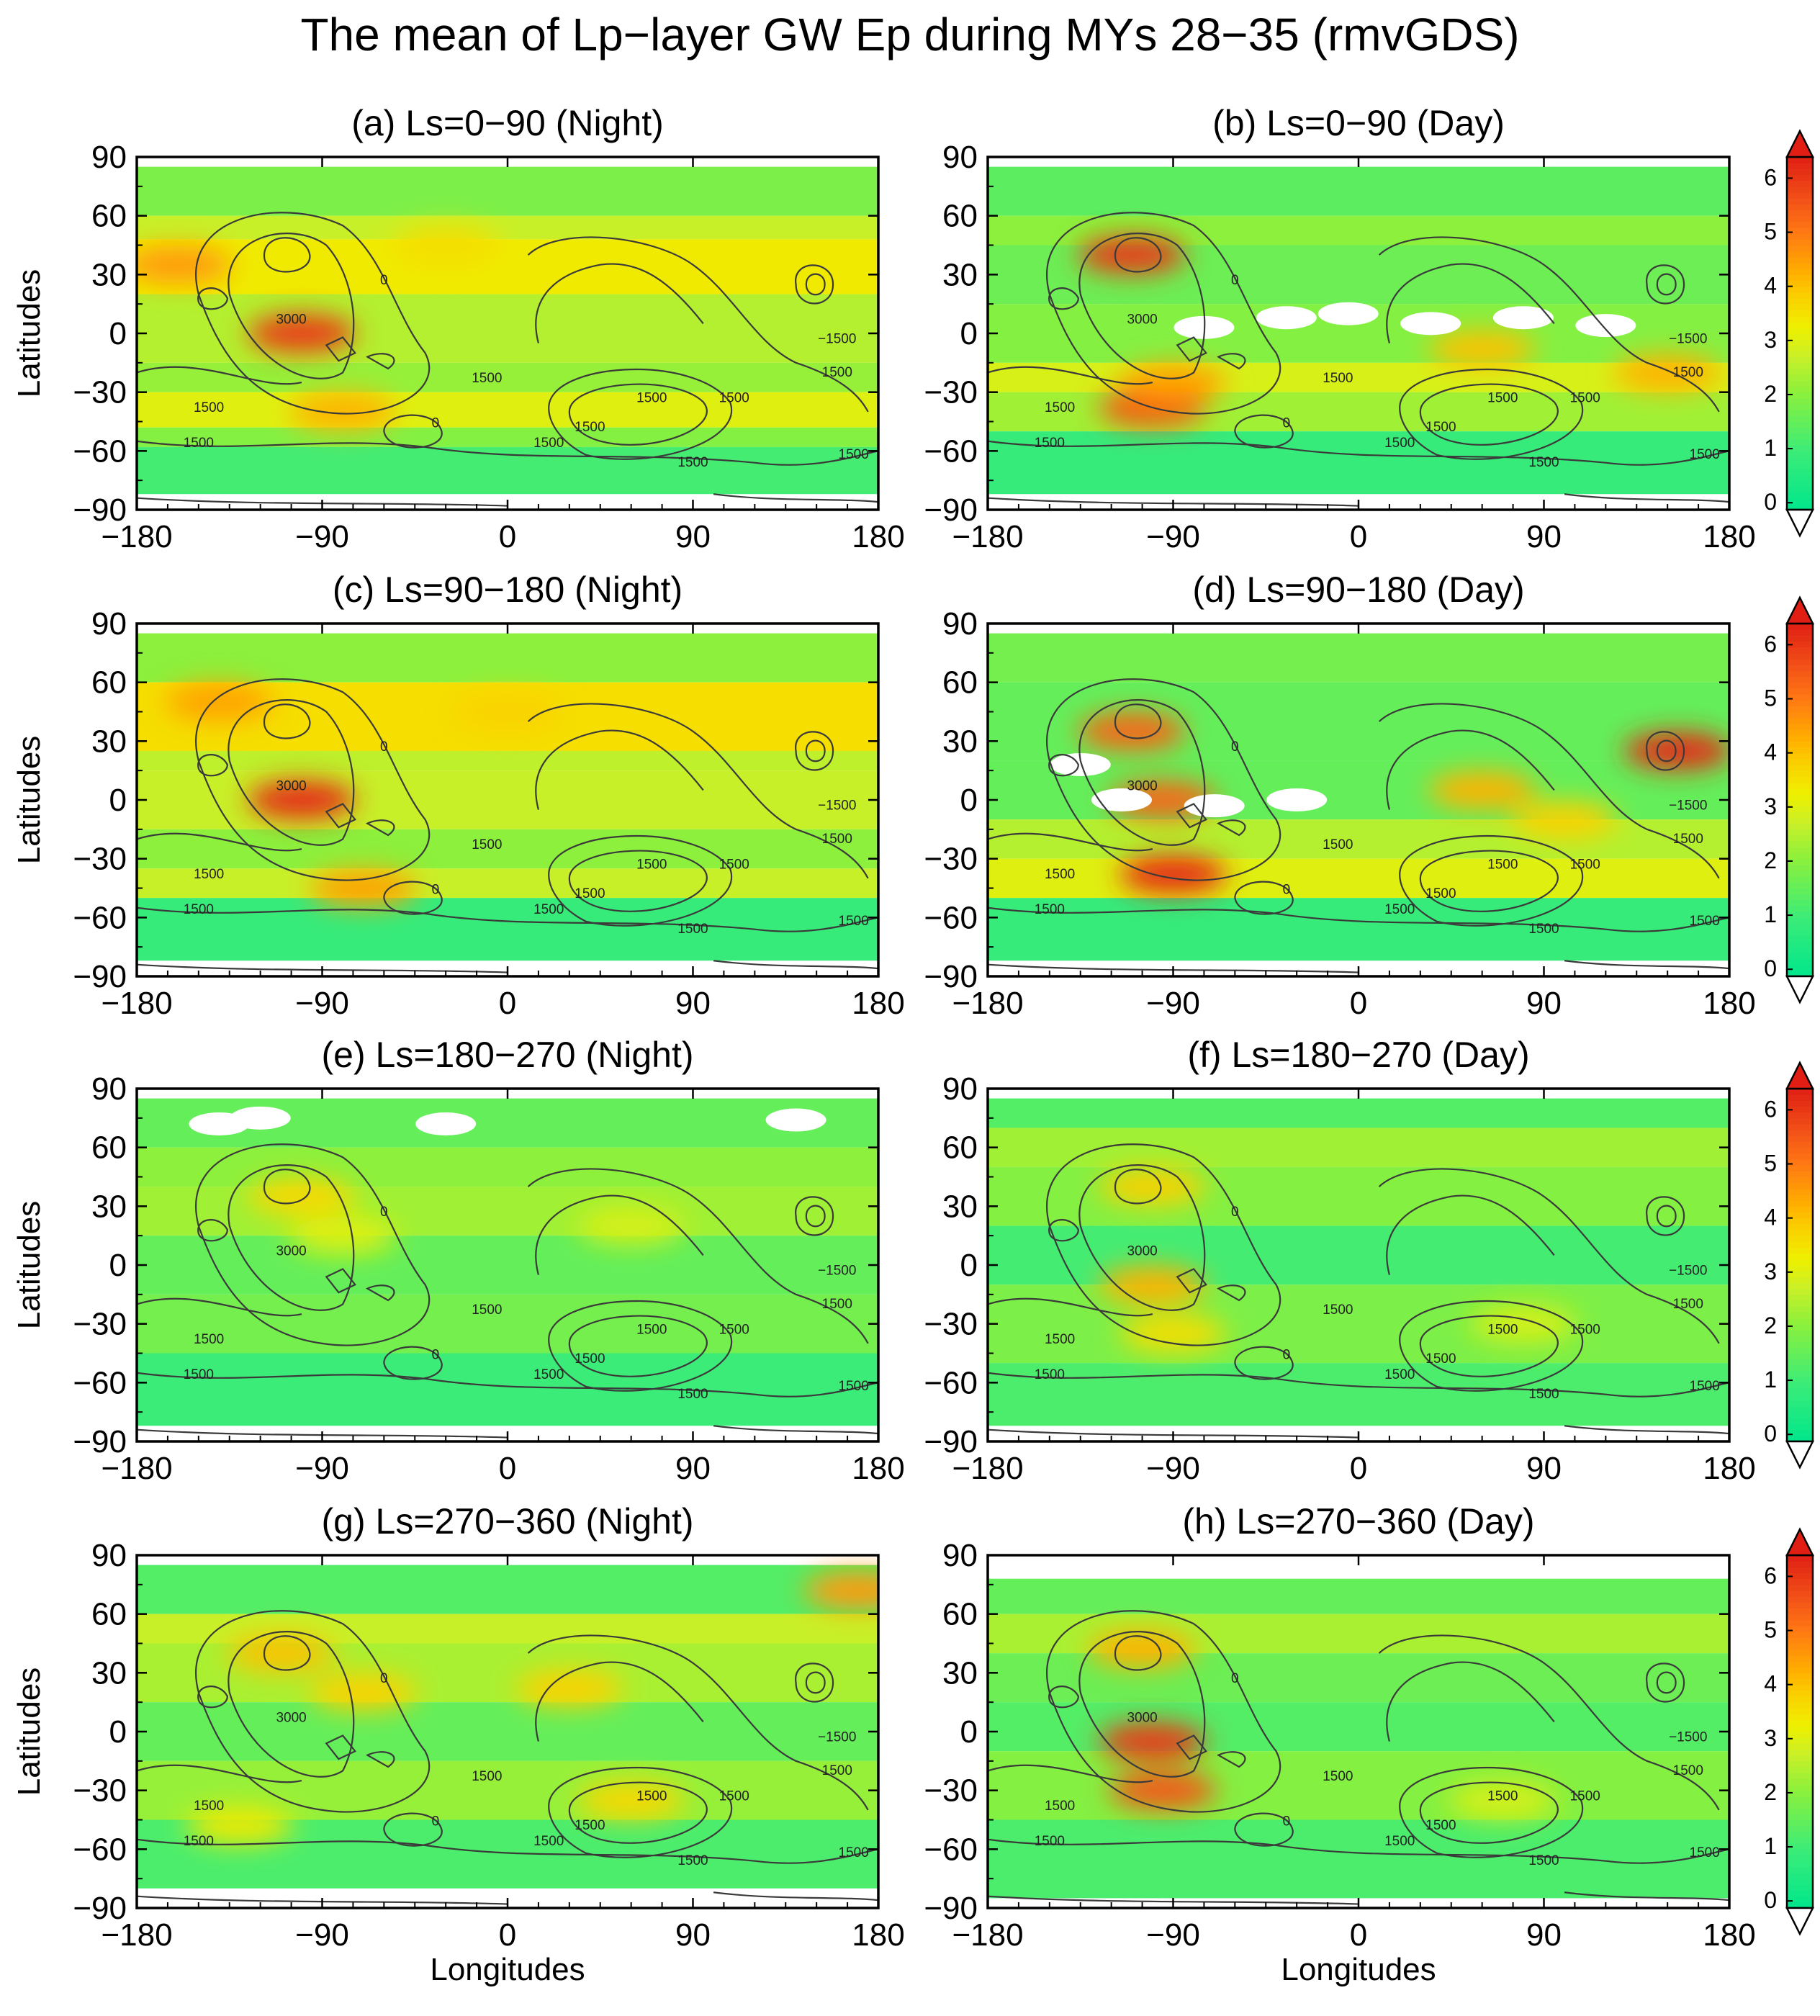 This screenshot has width=1820, height=2016. I want to click on colorbar: 0123456GW Ep (J/kg⁻¹), so click(1789, 1731).